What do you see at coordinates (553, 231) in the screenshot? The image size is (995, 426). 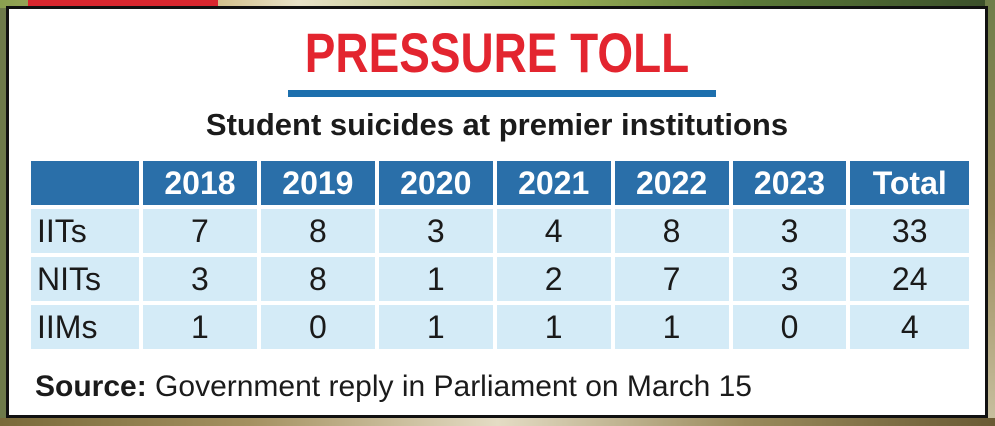 I see `table-cell: 4` at bounding box center [553, 231].